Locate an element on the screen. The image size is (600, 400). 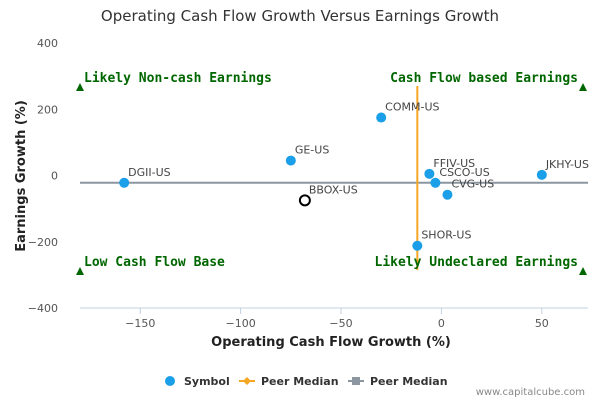
legend-symbol-icon is located at coordinates (170, 381).